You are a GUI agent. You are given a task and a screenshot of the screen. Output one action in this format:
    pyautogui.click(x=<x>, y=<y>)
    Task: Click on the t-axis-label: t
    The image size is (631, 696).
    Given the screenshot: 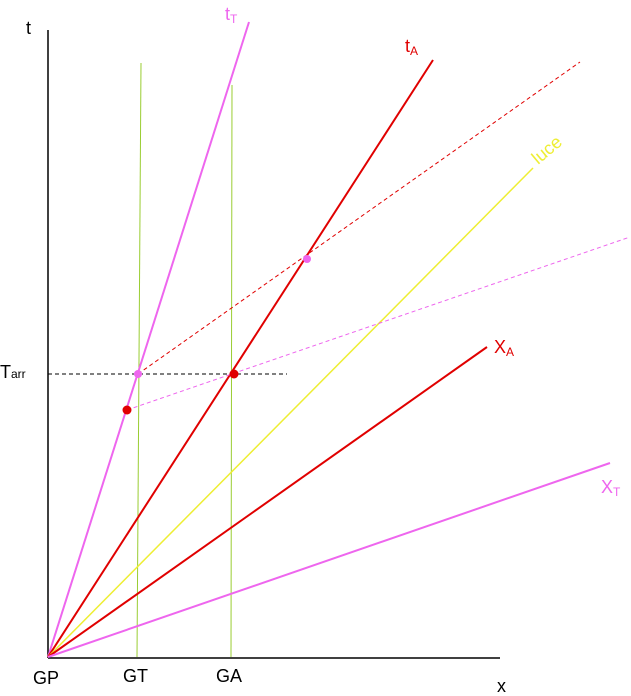 What is the action you would take?
    pyautogui.click(x=28, y=28)
    